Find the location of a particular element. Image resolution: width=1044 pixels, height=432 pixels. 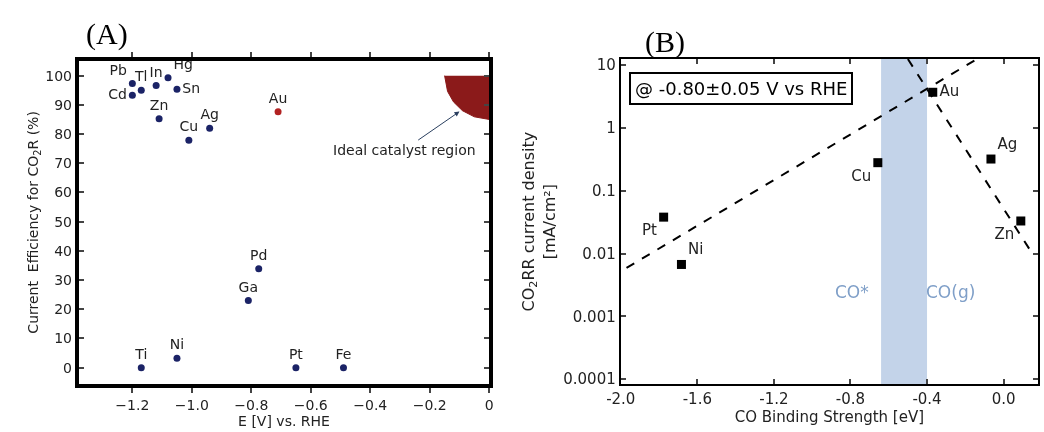

data-label: Pd is located at coordinates (259, 254).